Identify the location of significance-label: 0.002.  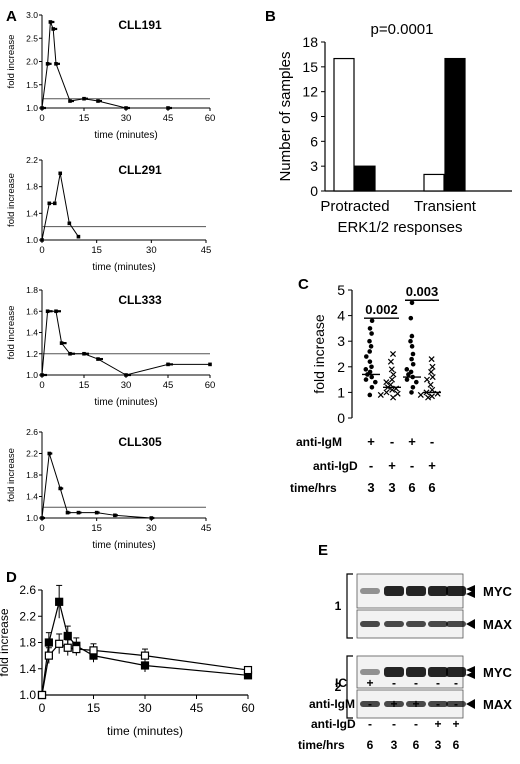
(381, 309).